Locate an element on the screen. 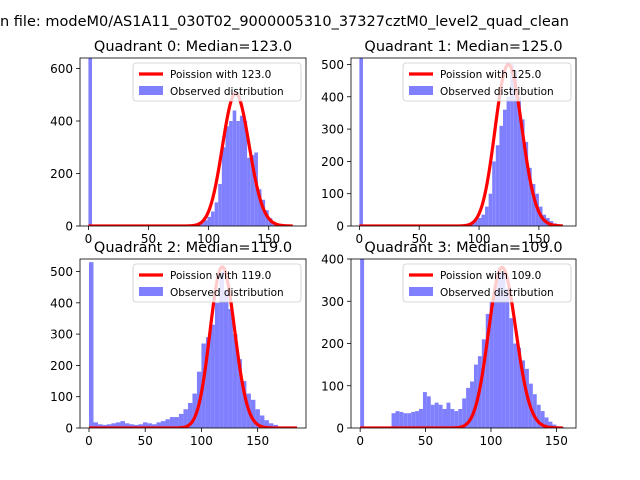  legend-label-poisson: Poission with 109.0 is located at coordinates (490, 276).